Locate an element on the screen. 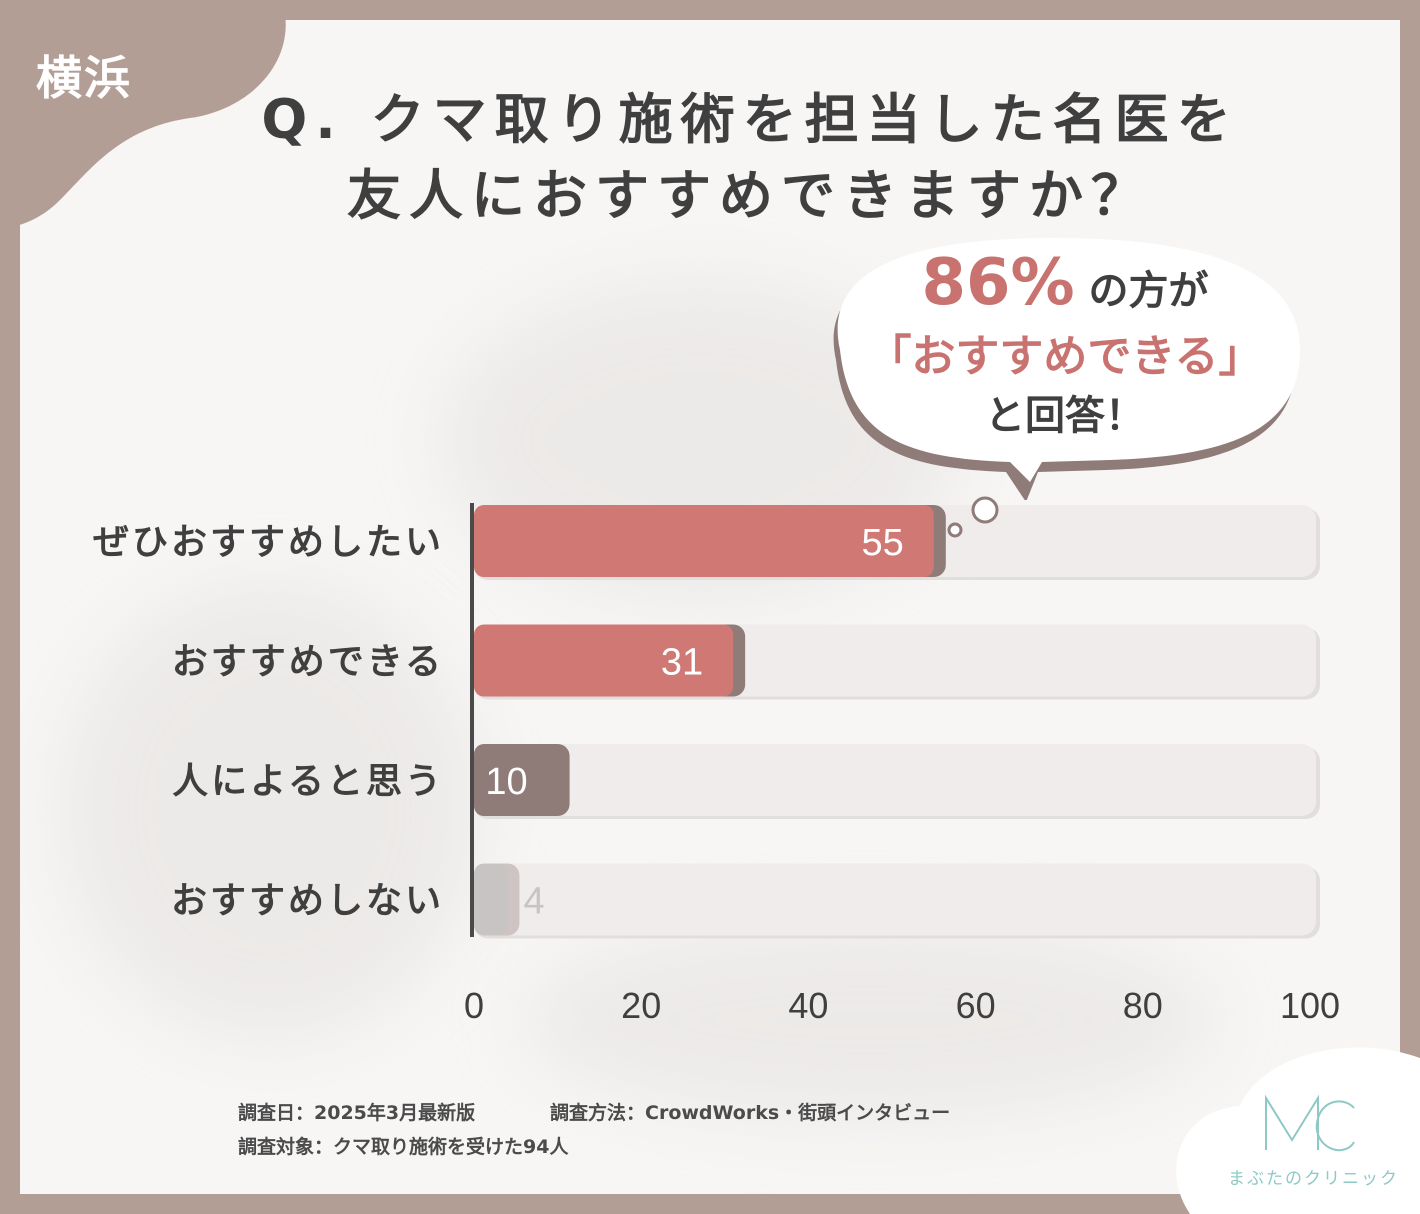 This screenshot has height=1214, width=1420. data-label: 10 is located at coordinates (506, 782).